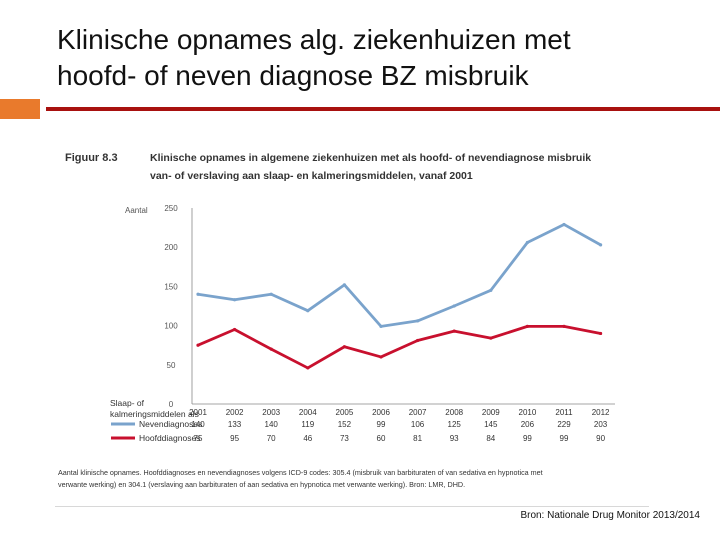 This screenshot has width=720, height=540. What do you see at coordinates (528, 412) in the screenshot?
I see `x-tick-label: 2010` at bounding box center [528, 412].